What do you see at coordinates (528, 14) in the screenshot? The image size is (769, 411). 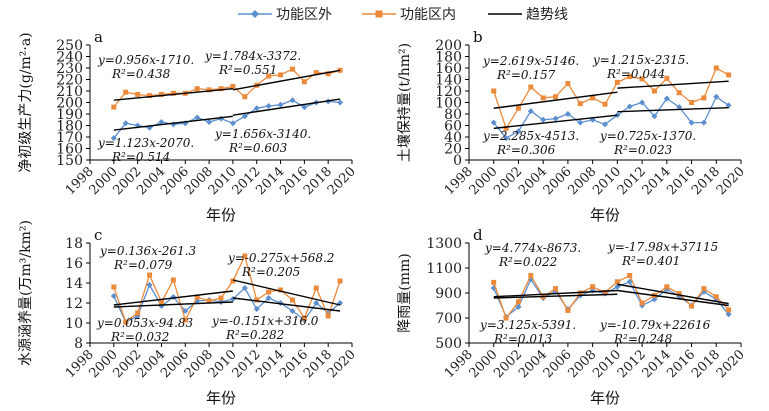 I see `legend-item-trend: 趋势线` at bounding box center [528, 14].